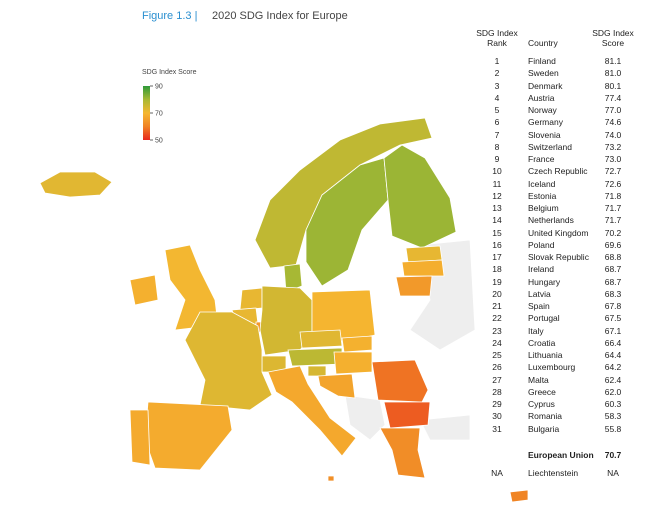 Image resolution: width=648 pixels, height=523 pixels. I want to click on score: 81.1, so click(613, 61).